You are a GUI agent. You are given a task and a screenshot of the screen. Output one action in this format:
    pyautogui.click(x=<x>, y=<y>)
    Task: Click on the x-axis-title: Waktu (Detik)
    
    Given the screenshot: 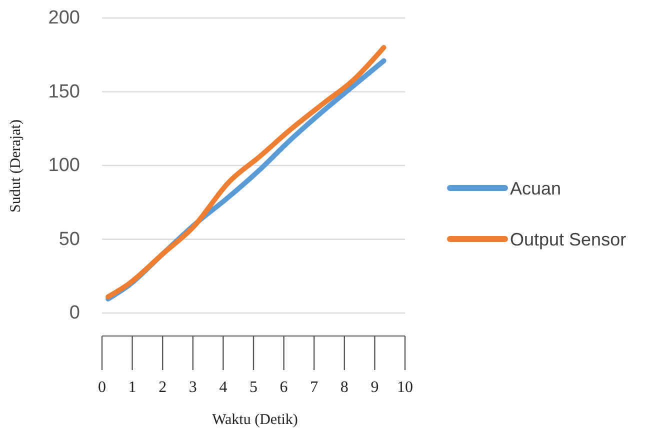 What is the action you would take?
    pyautogui.click(x=255, y=420)
    